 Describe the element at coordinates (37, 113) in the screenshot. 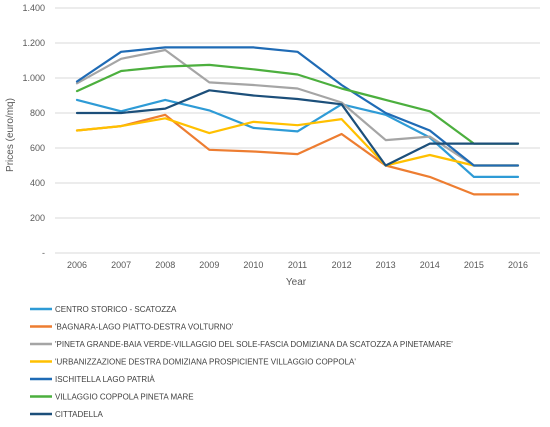

I see `y-tick-label: 800` at that location.